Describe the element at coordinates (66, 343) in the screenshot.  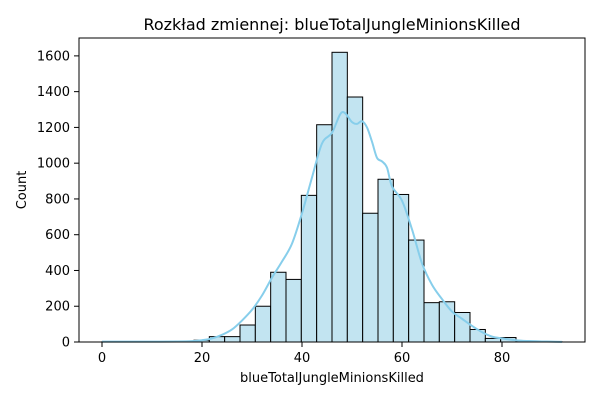
I see `y-tick-label: 0` at that location.